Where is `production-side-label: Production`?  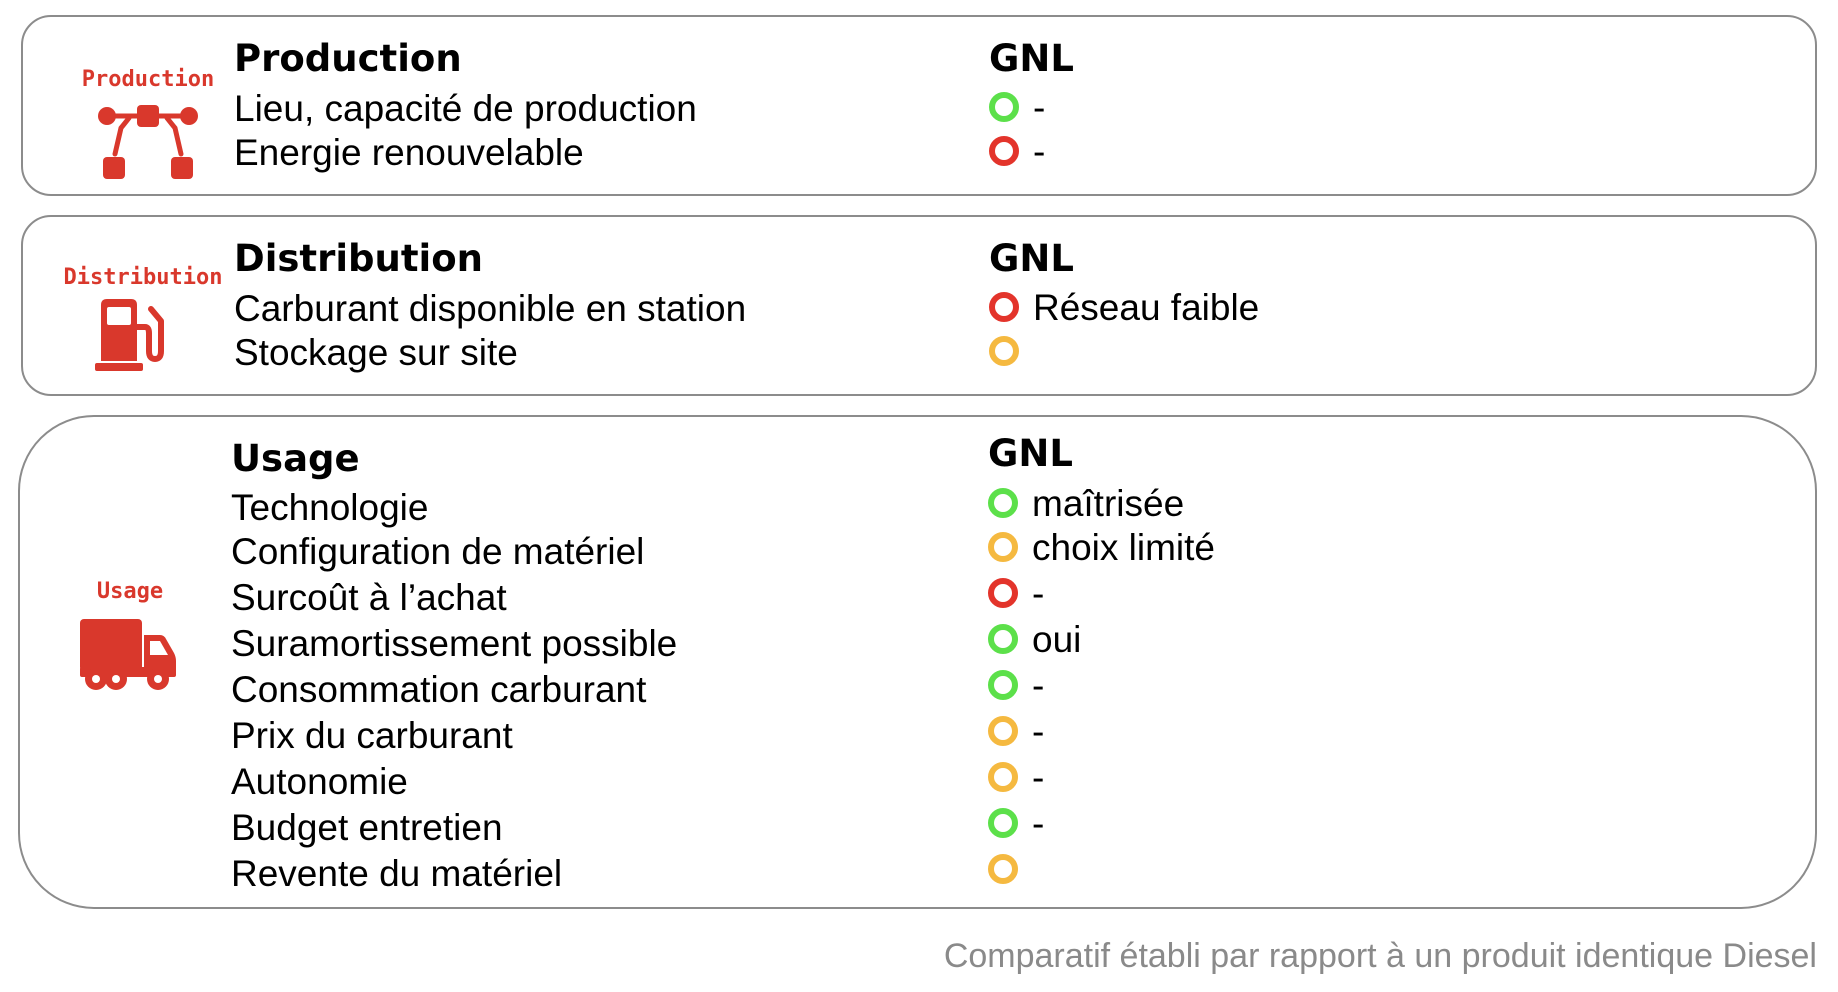
production-side-label: Production is located at coordinates (148, 79).